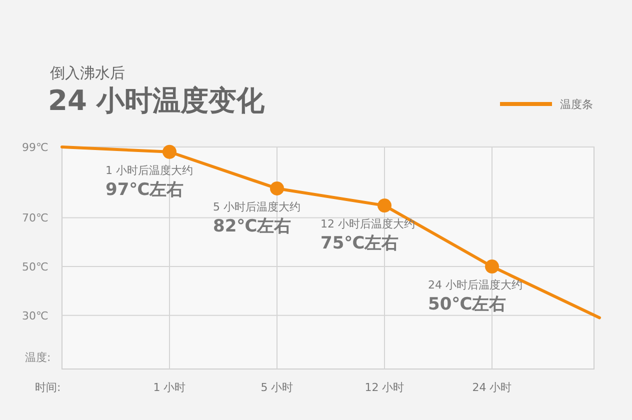 Image resolution: width=632 pixels, height=420 pixels. Describe the element at coordinates (149, 170) in the screenshot. I see `annotation: 1 小时后温度大约` at that location.